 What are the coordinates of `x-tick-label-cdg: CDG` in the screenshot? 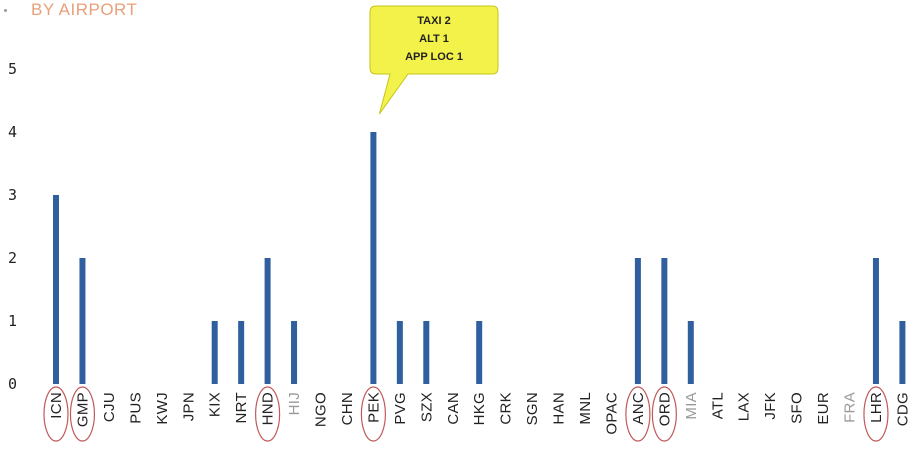 It's located at (902, 409).